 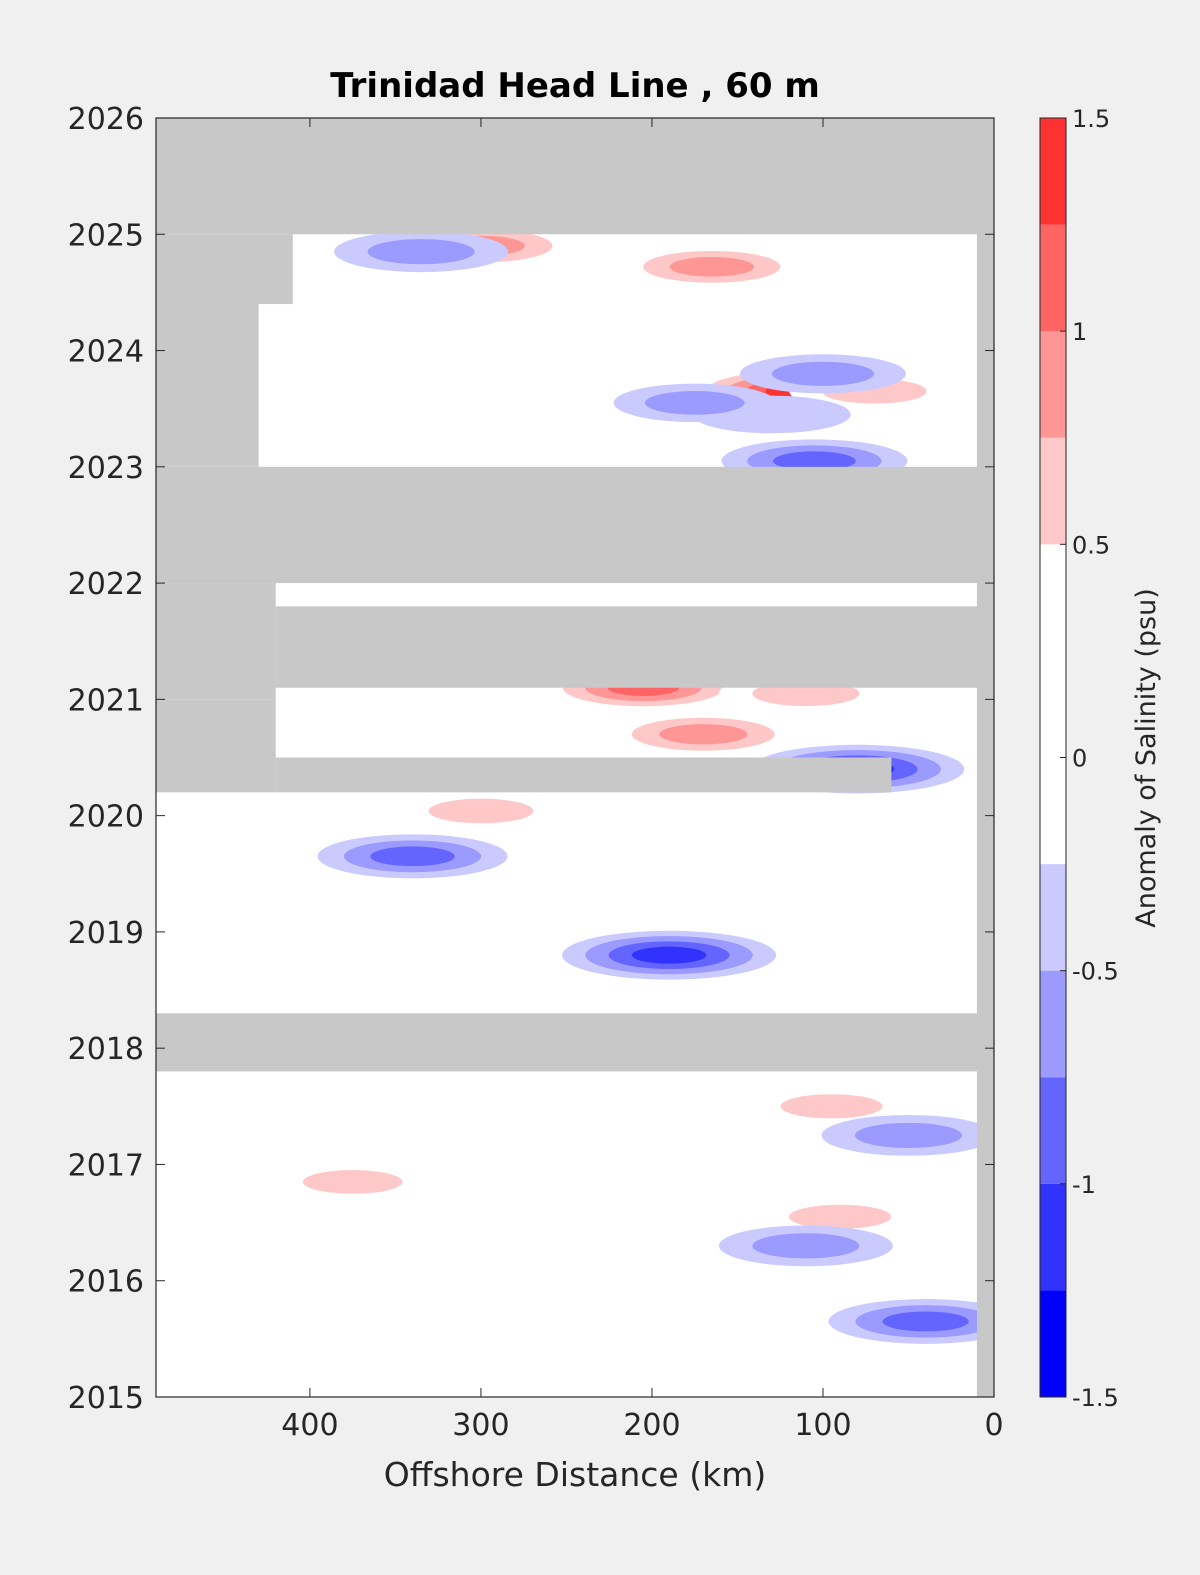 What do you see at coordinates (993, 1425) in the screenshot?
I see `x-tick-label: 0` at bounding box center [993, 1425].